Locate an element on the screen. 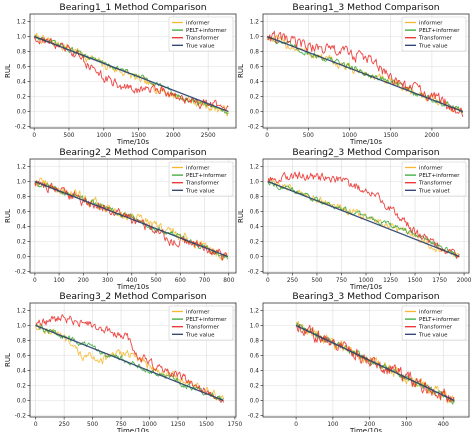 This screenshot has height=432, width=474. x-tick-label: 2500 is located at coordinates (208, 136).